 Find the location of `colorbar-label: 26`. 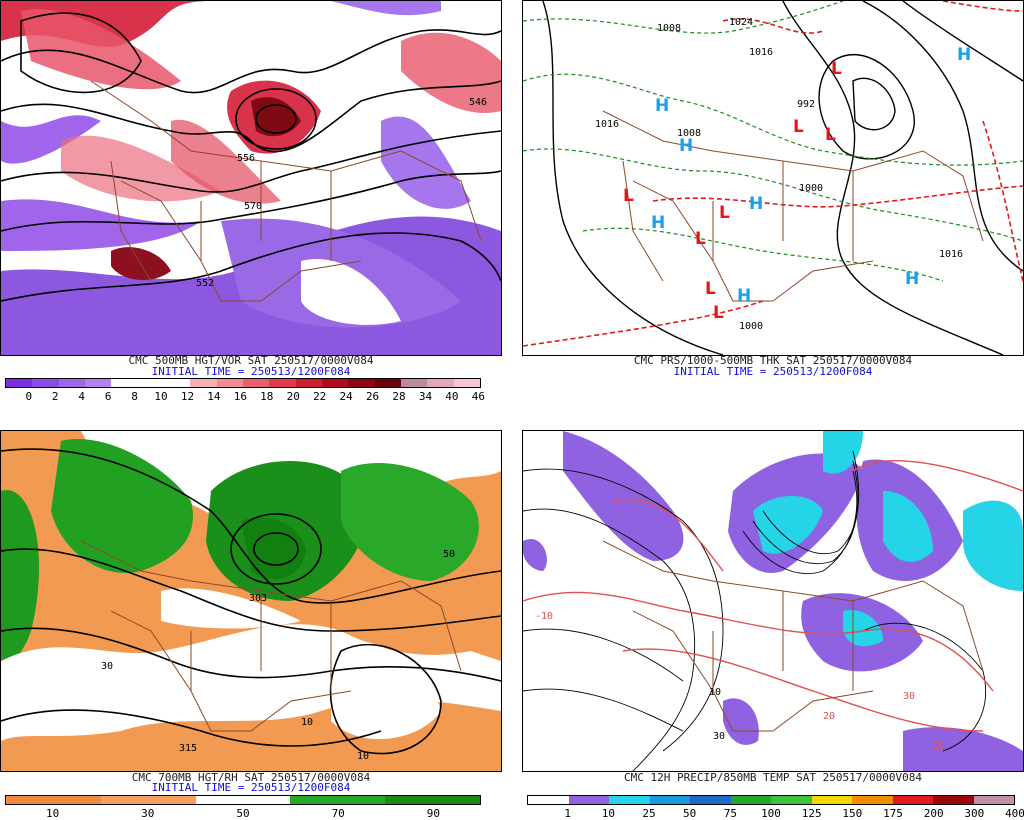

colorbar-label: 26 is located at coordinates (372, 396).